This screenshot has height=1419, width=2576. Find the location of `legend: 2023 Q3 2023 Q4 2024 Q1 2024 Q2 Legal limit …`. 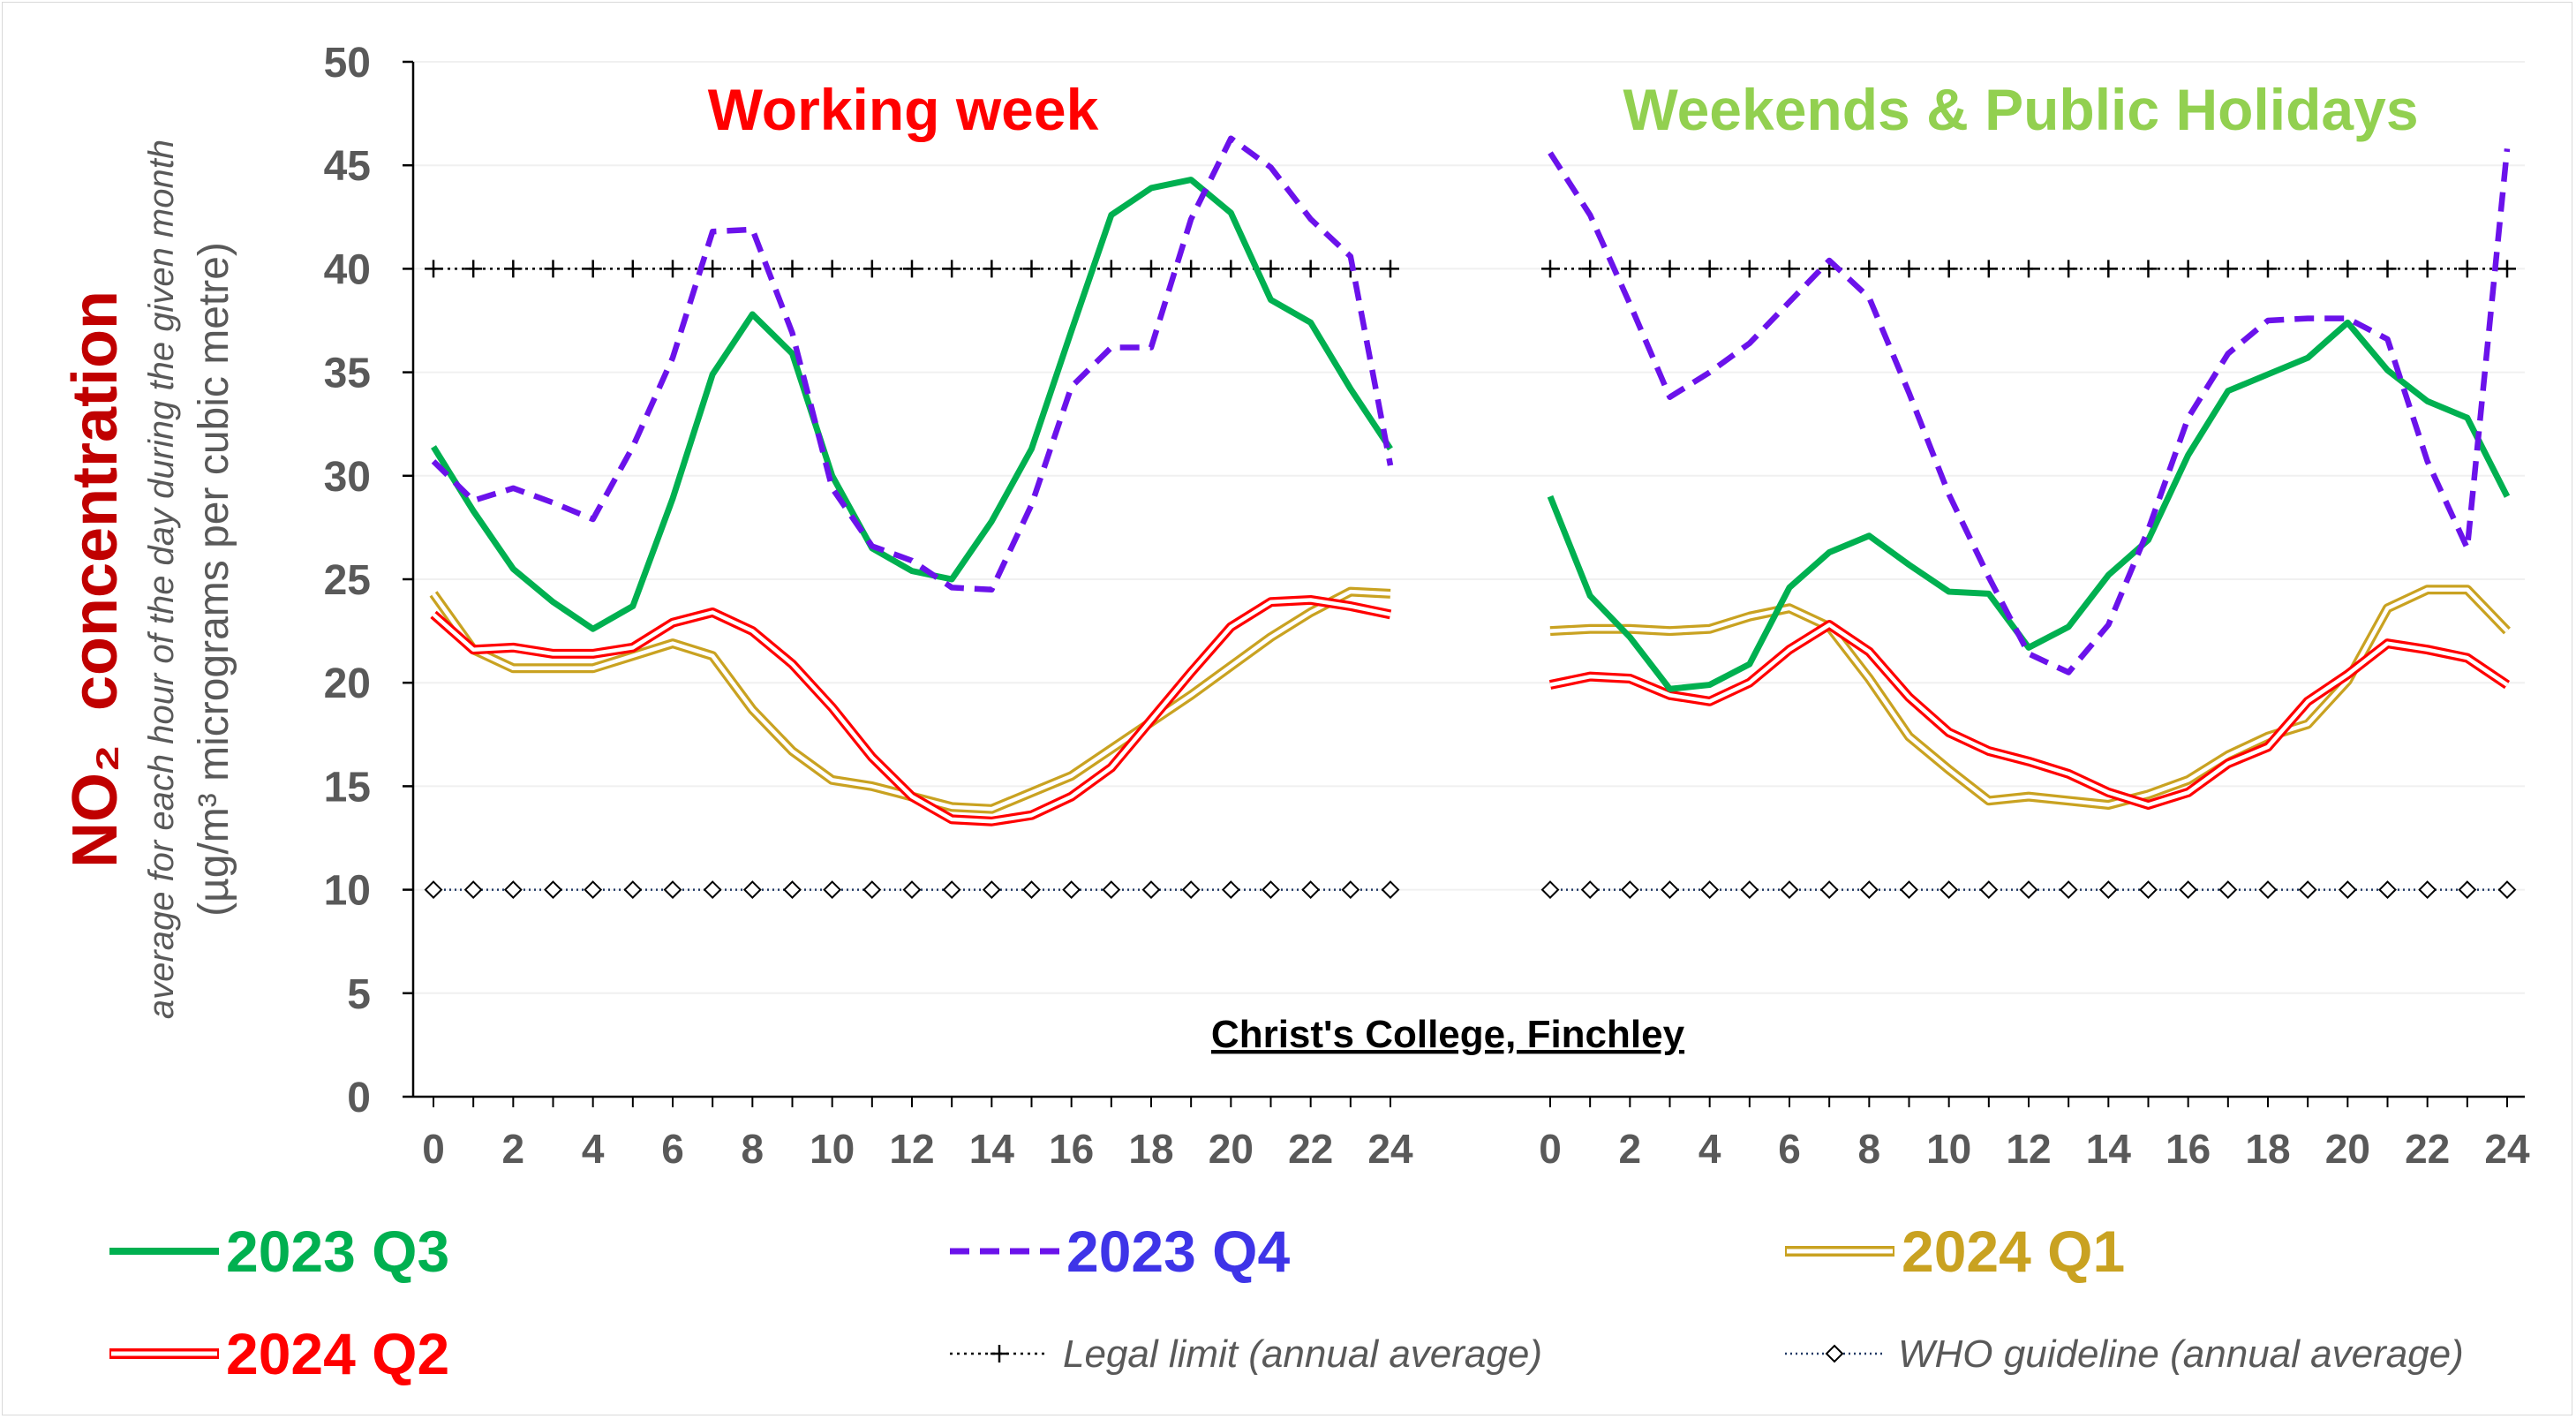

legend: 2023 Q3 2023 Q4 2024 Q1 2024 Q2 Legal limit … is located at coordinates (1287, 1302).